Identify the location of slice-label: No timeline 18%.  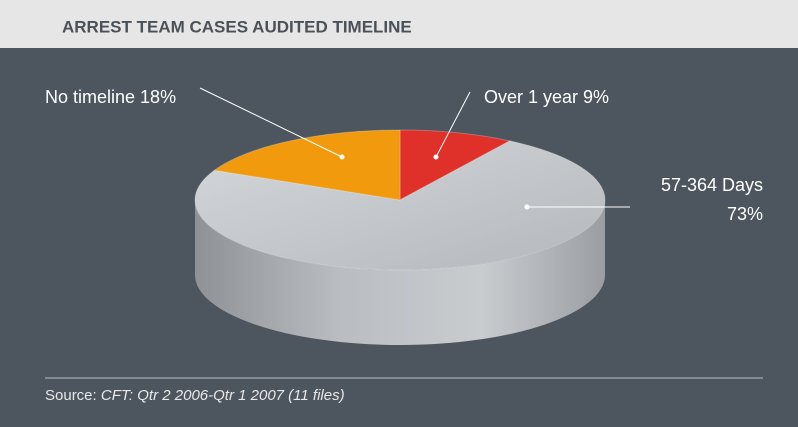
(110, 97).